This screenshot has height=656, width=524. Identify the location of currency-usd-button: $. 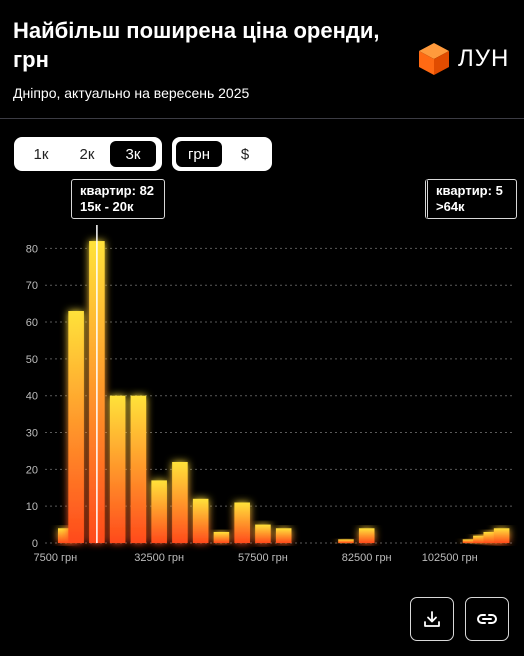
(245, 154).